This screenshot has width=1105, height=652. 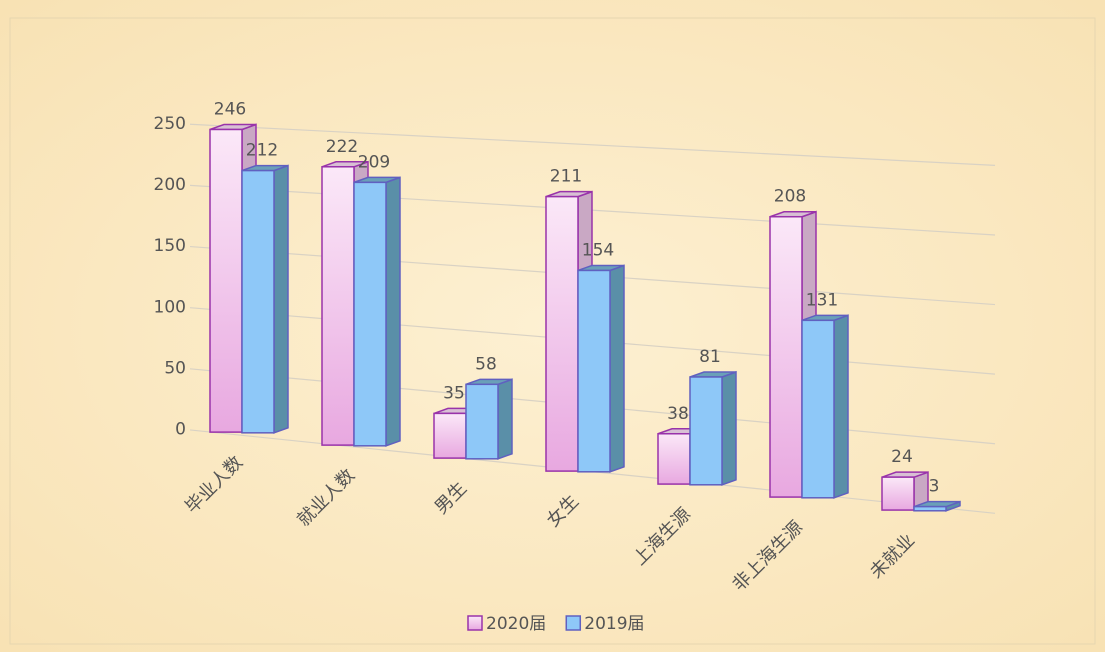 What do you see at coordinates (180, 429) in the screenshot?
I see `y-tick-label: 0` at bounding box center [180, 429].